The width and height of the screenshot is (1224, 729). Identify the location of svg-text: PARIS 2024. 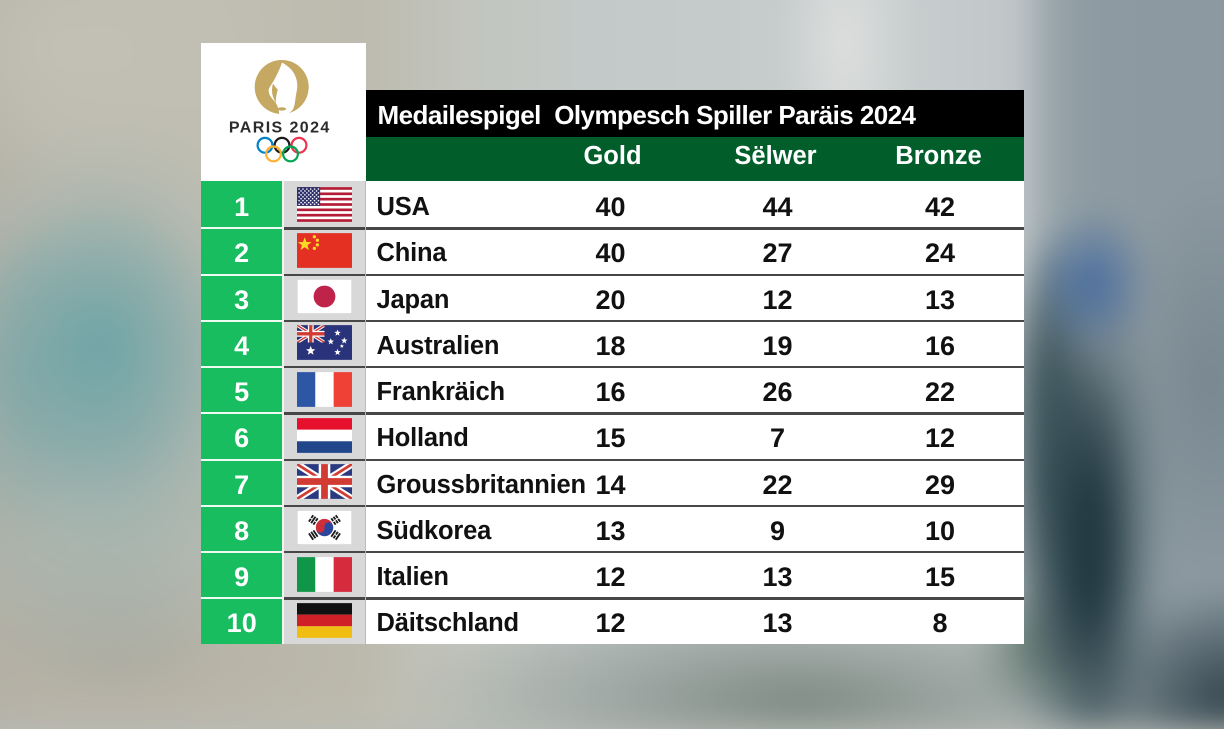
(280, 128).